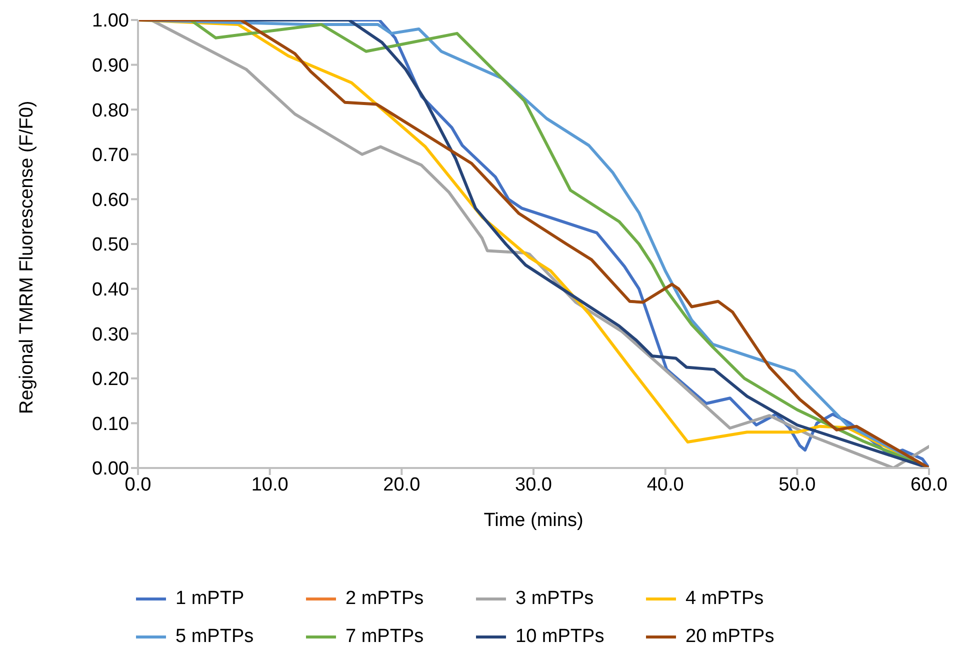 This screenshot has width=965, height=654. What do you see at coordinates (560, 637) in the screenshot?
I see `legend-label: 10 mPTPs` at bounding box center [560, 637].